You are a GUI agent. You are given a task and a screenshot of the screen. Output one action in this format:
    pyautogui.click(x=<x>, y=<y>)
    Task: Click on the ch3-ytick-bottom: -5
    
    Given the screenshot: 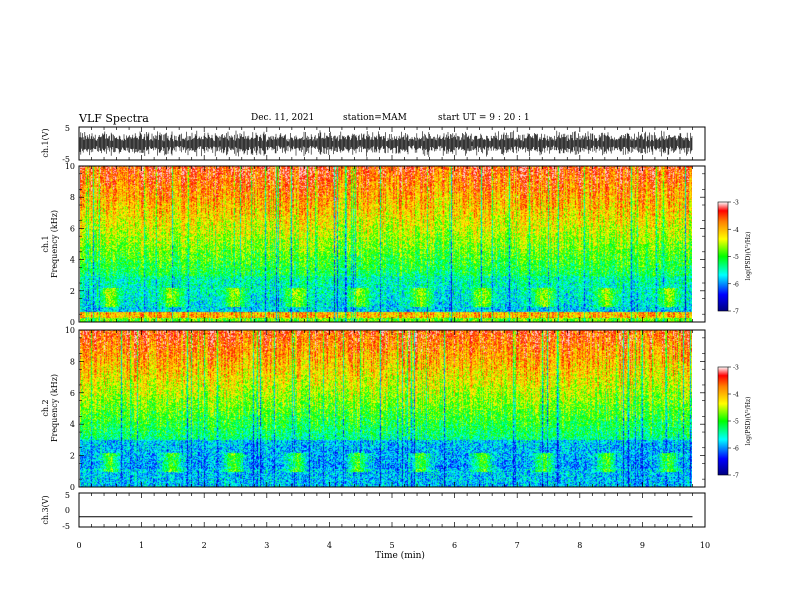 What is the action you would take?
    pyautogui.click(x=66, y=526)
    